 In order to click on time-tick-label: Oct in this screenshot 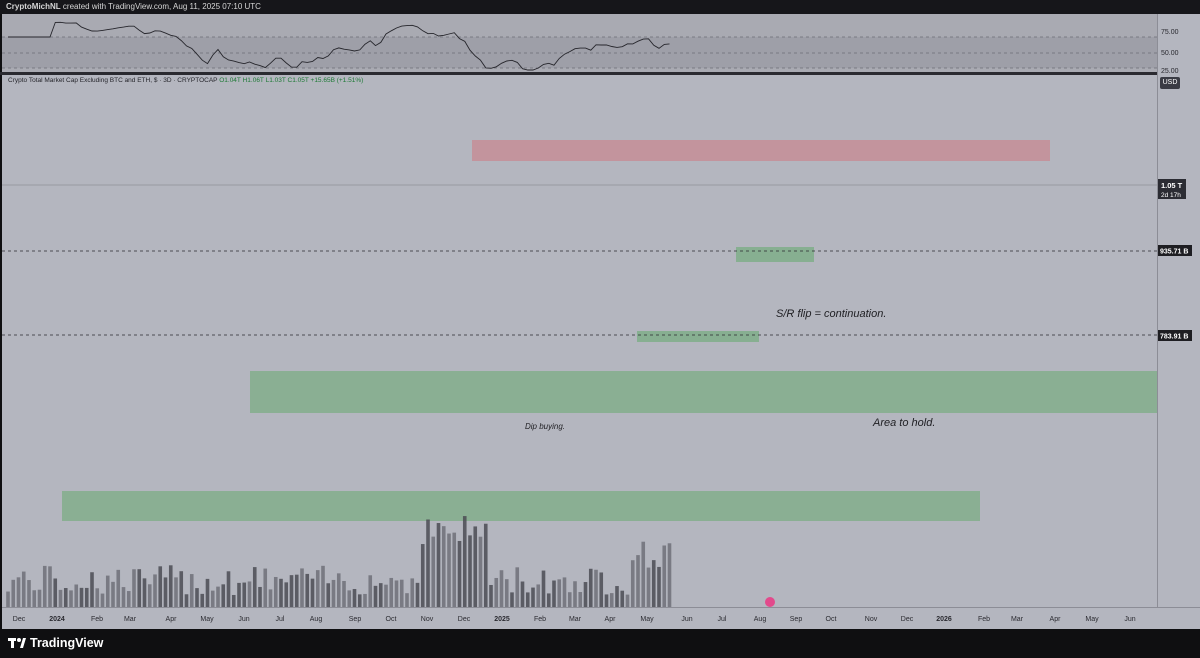, I will do `click(831, 619)`.